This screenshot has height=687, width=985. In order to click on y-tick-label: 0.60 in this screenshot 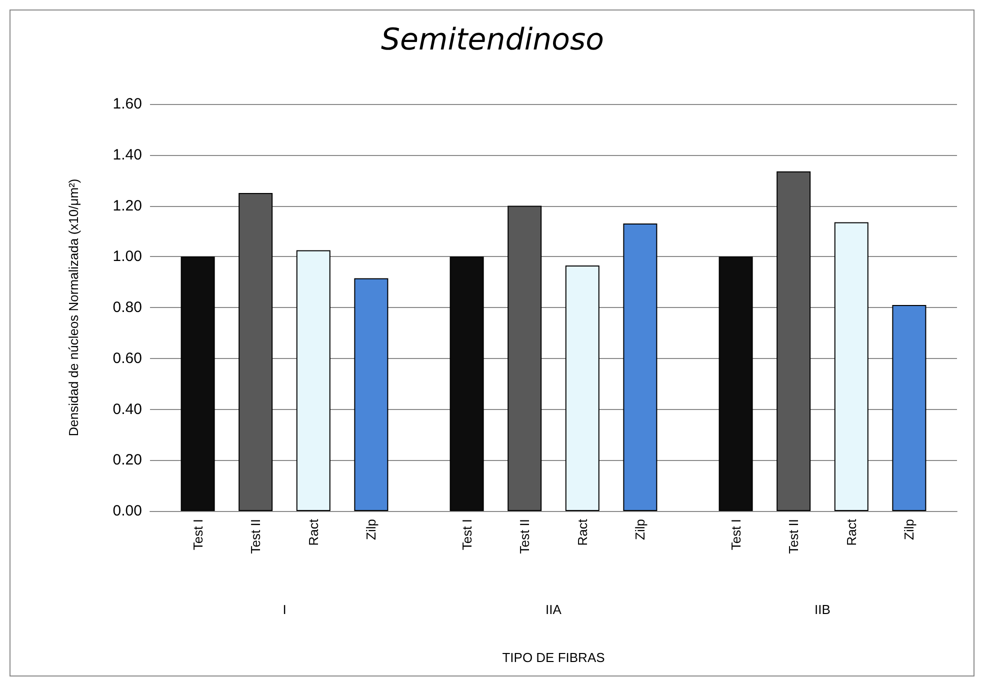, I will do `click(127, 358)`.